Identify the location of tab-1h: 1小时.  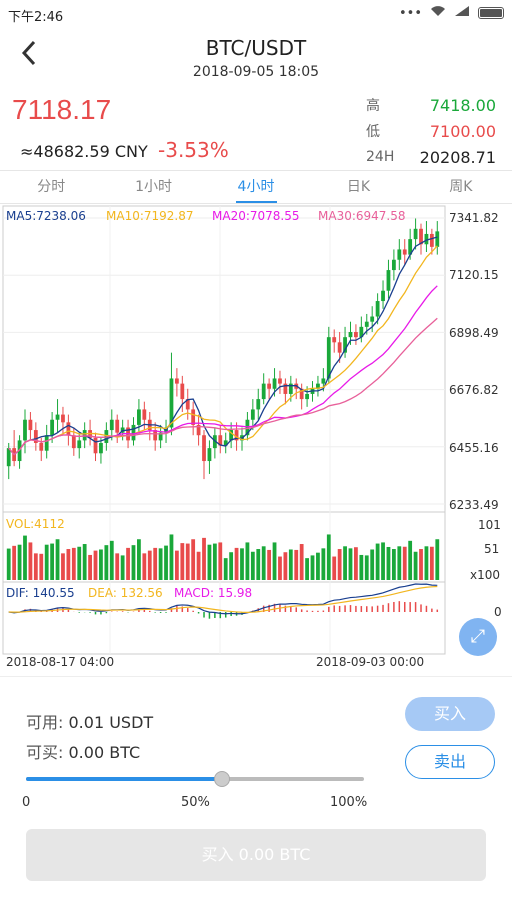
(154, 187).